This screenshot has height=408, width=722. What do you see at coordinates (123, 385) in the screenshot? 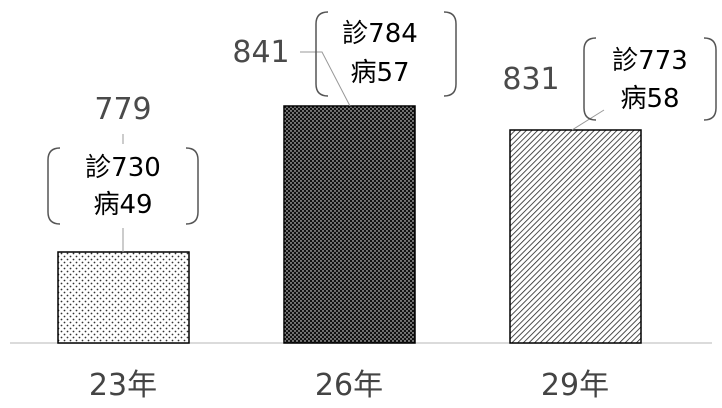
I see `category-label-23: 23年` at bounding box center [123, 385].